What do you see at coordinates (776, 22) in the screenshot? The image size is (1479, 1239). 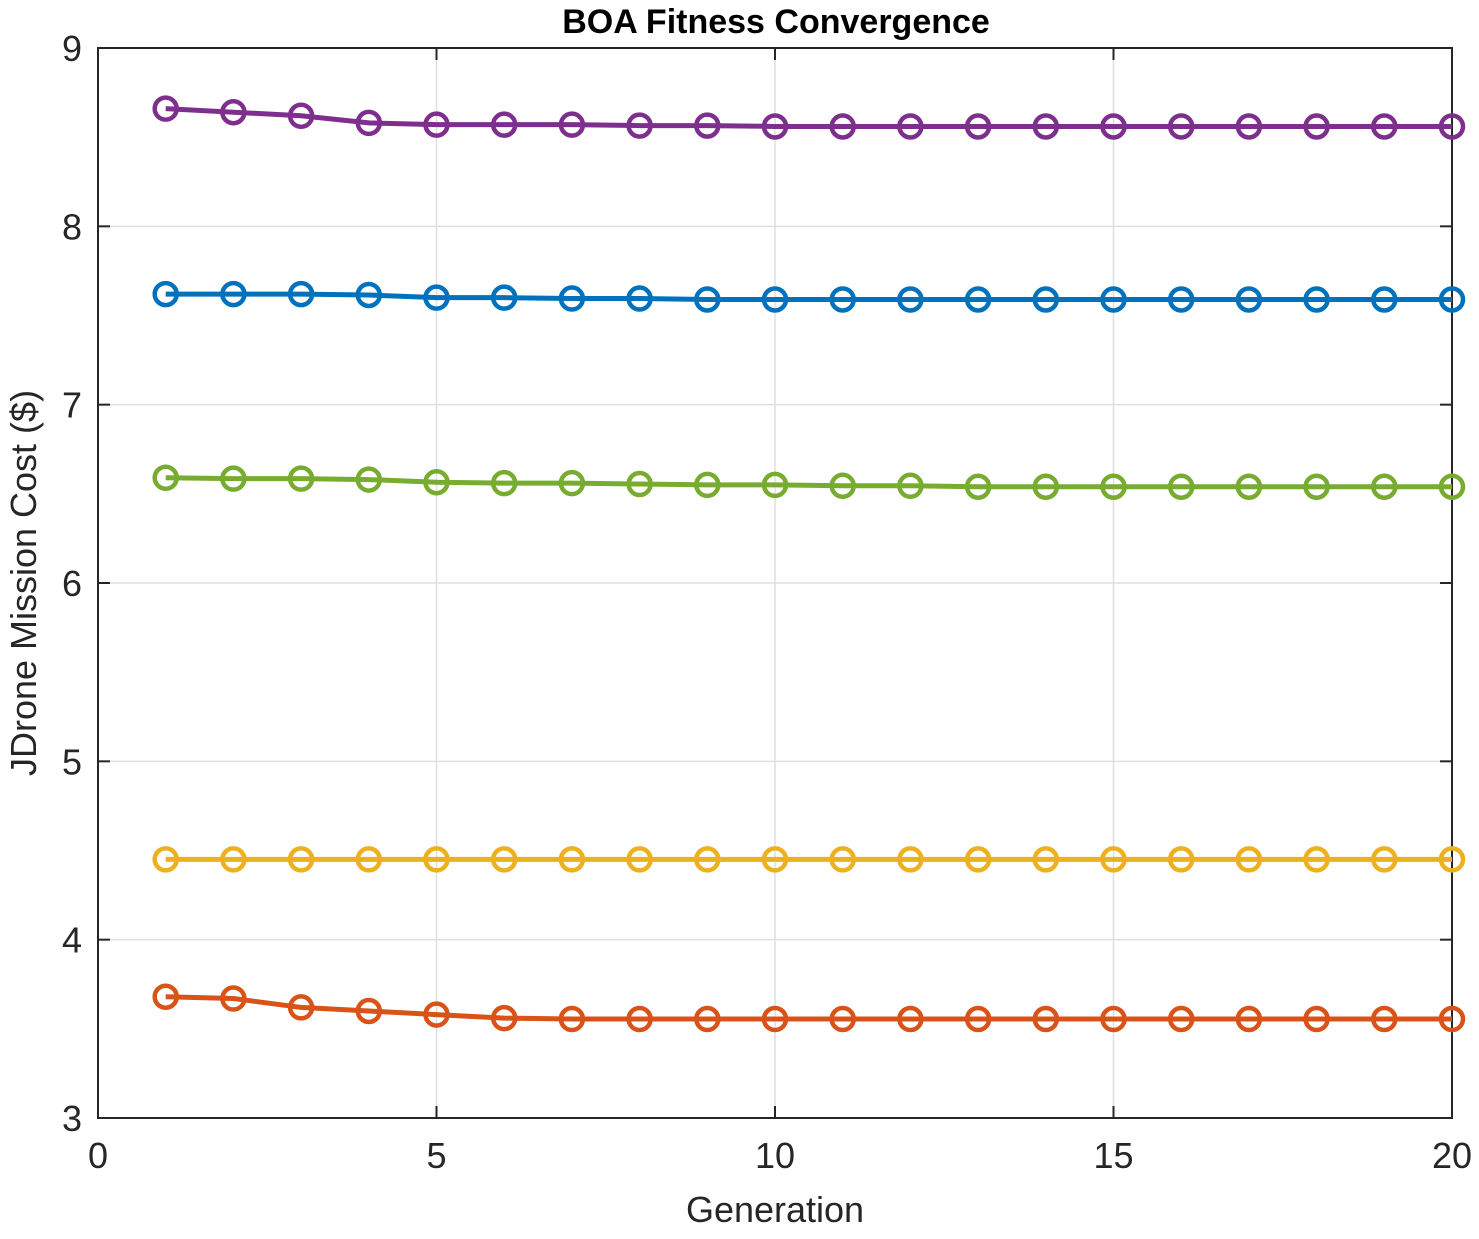 I see `chart-title: BOA Fitness Convergence` at bounding box center [776, 22].